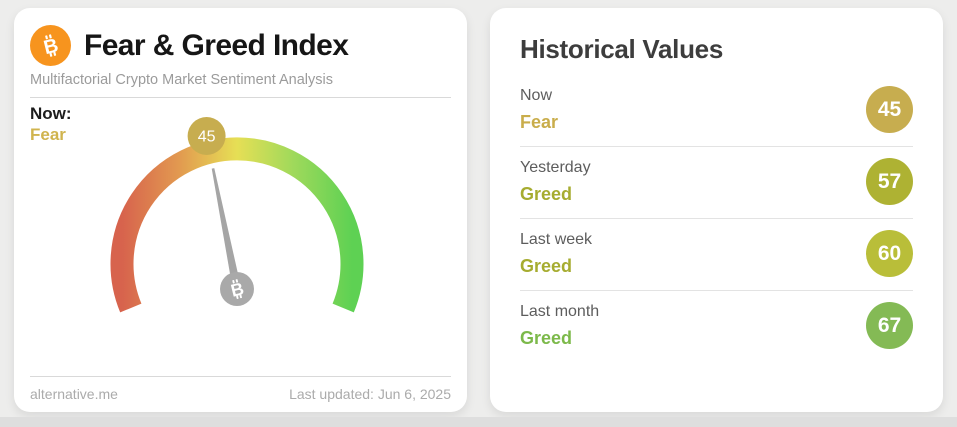  I want to click on source-link: alternative.me, so click(74, 394).